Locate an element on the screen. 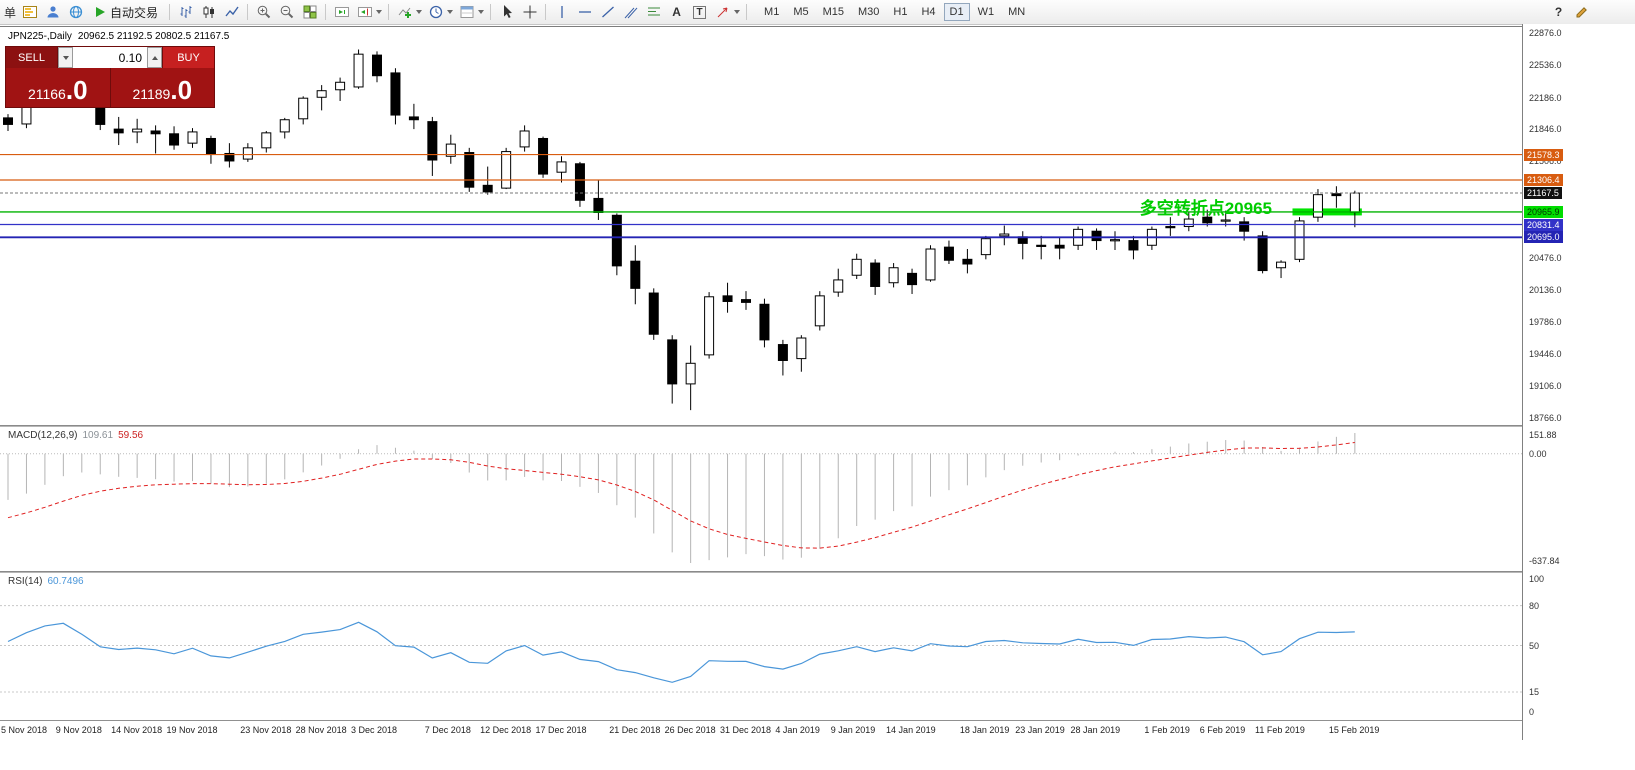 The width and height of the screenshot is (1635, 770). zoom-out-icon is located at coordinates (286, 12).